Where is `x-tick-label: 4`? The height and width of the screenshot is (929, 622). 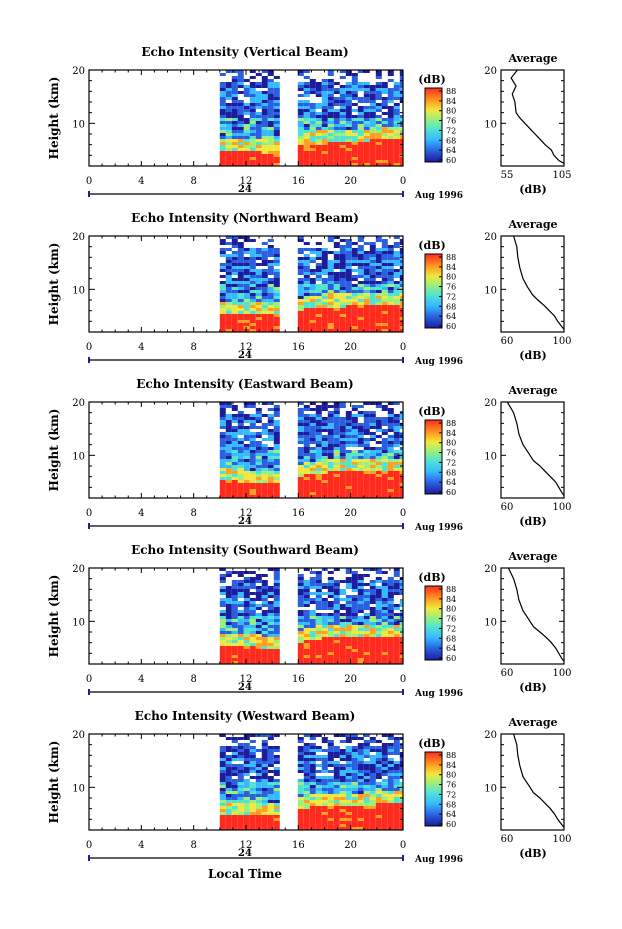 x-tick-label: 4 is located at coordinates (141, 513).